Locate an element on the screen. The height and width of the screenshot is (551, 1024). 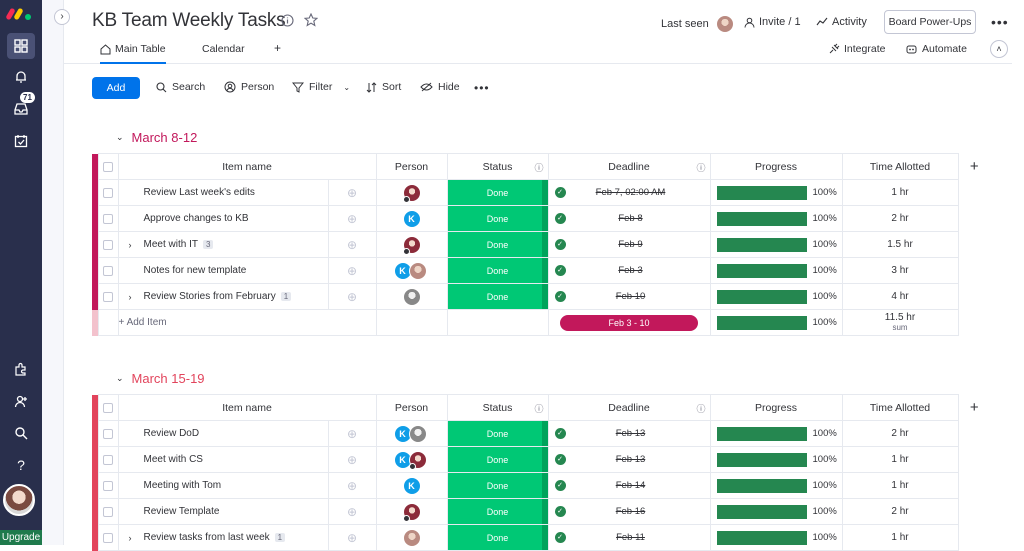
expand-sidebar-chevron-icon: › is located at coordinates (62, 17).